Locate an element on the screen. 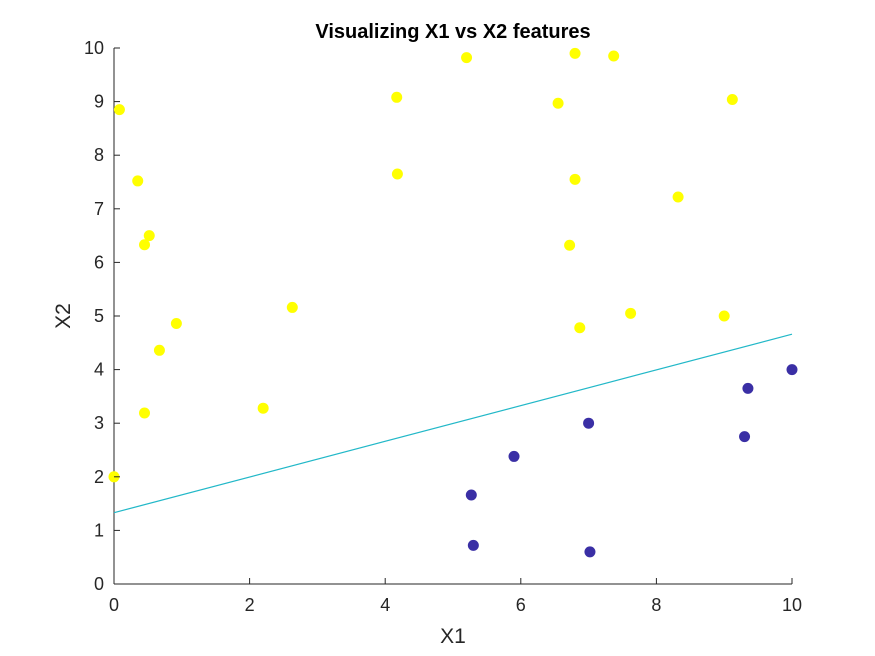  y-axis-ticks: 0 1 2 3 4 5 6 7 8 9 10 is located at coordinates (102, 316).